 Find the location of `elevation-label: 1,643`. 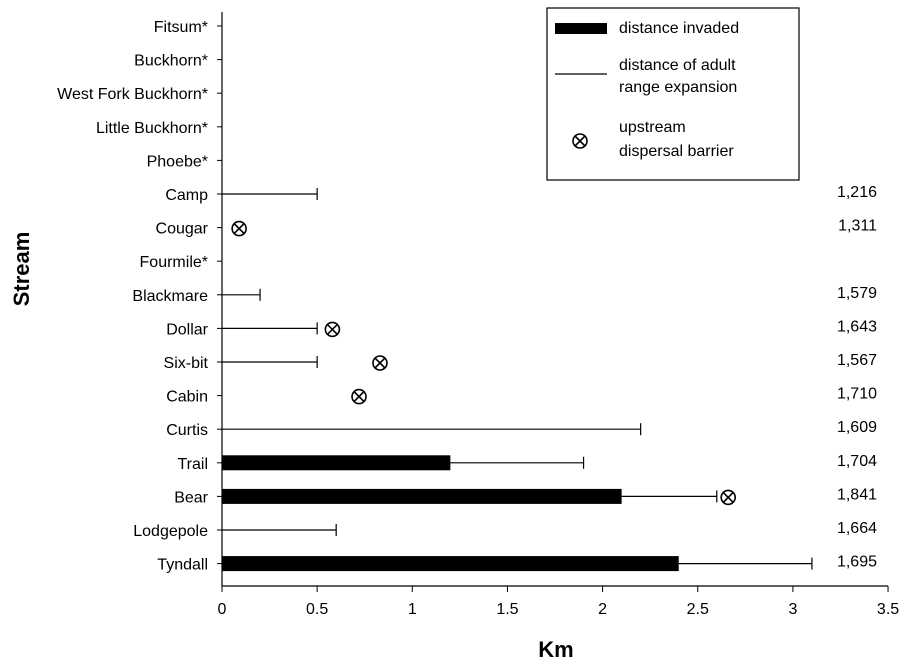

elevation-label: 1,643 is located at coordinates (857, 326).